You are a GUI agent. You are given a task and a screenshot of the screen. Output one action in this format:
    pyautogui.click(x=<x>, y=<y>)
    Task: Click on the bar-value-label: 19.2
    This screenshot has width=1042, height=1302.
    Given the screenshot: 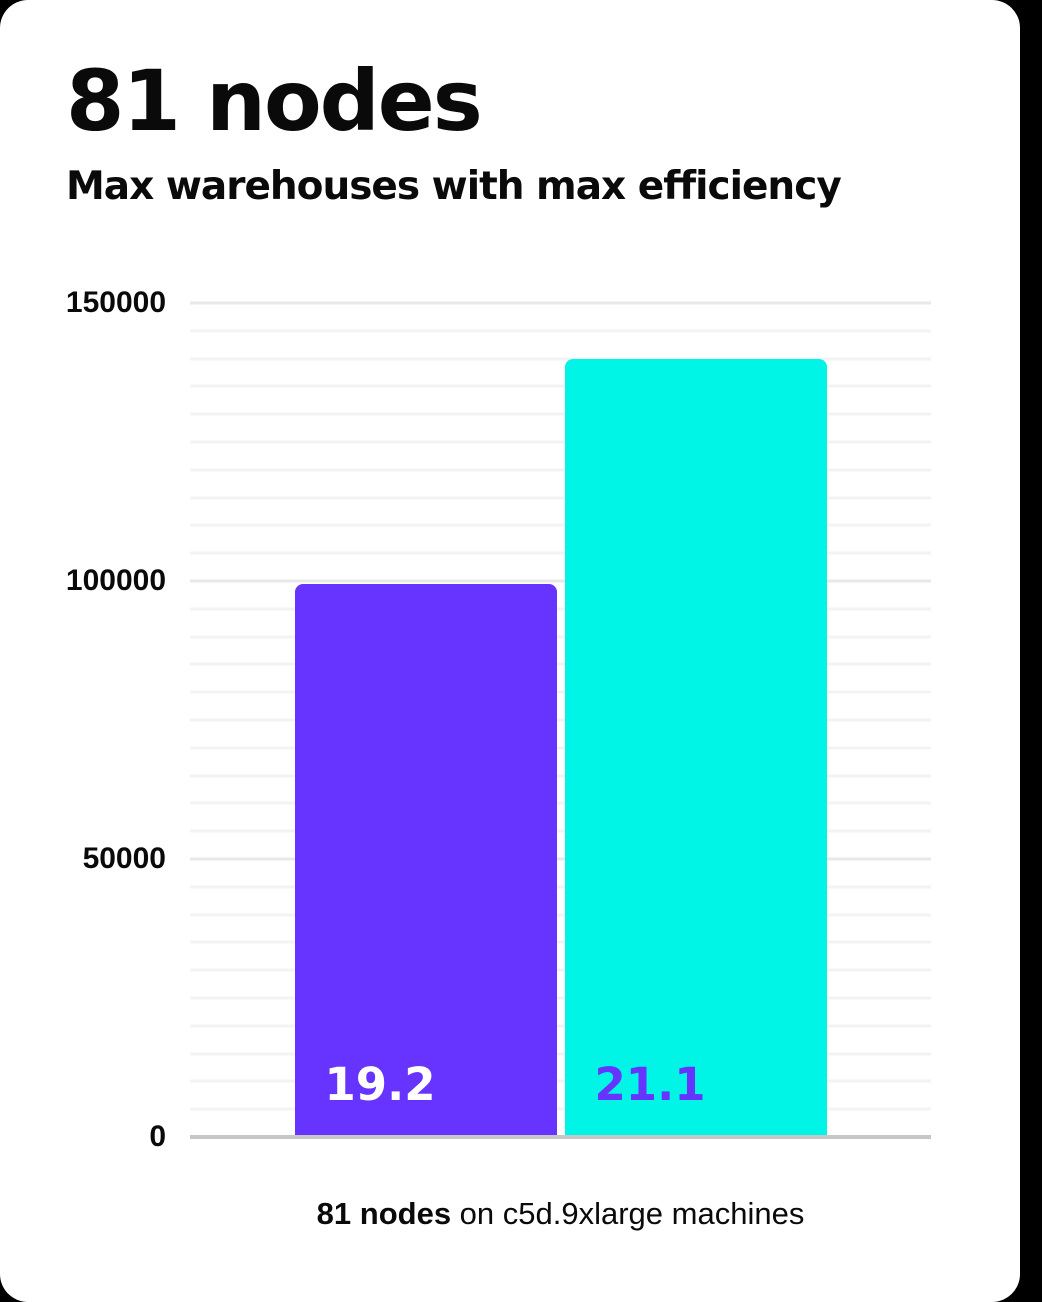 What is the action you would take?
    pyautogui.click(x=380, y=1084)
    